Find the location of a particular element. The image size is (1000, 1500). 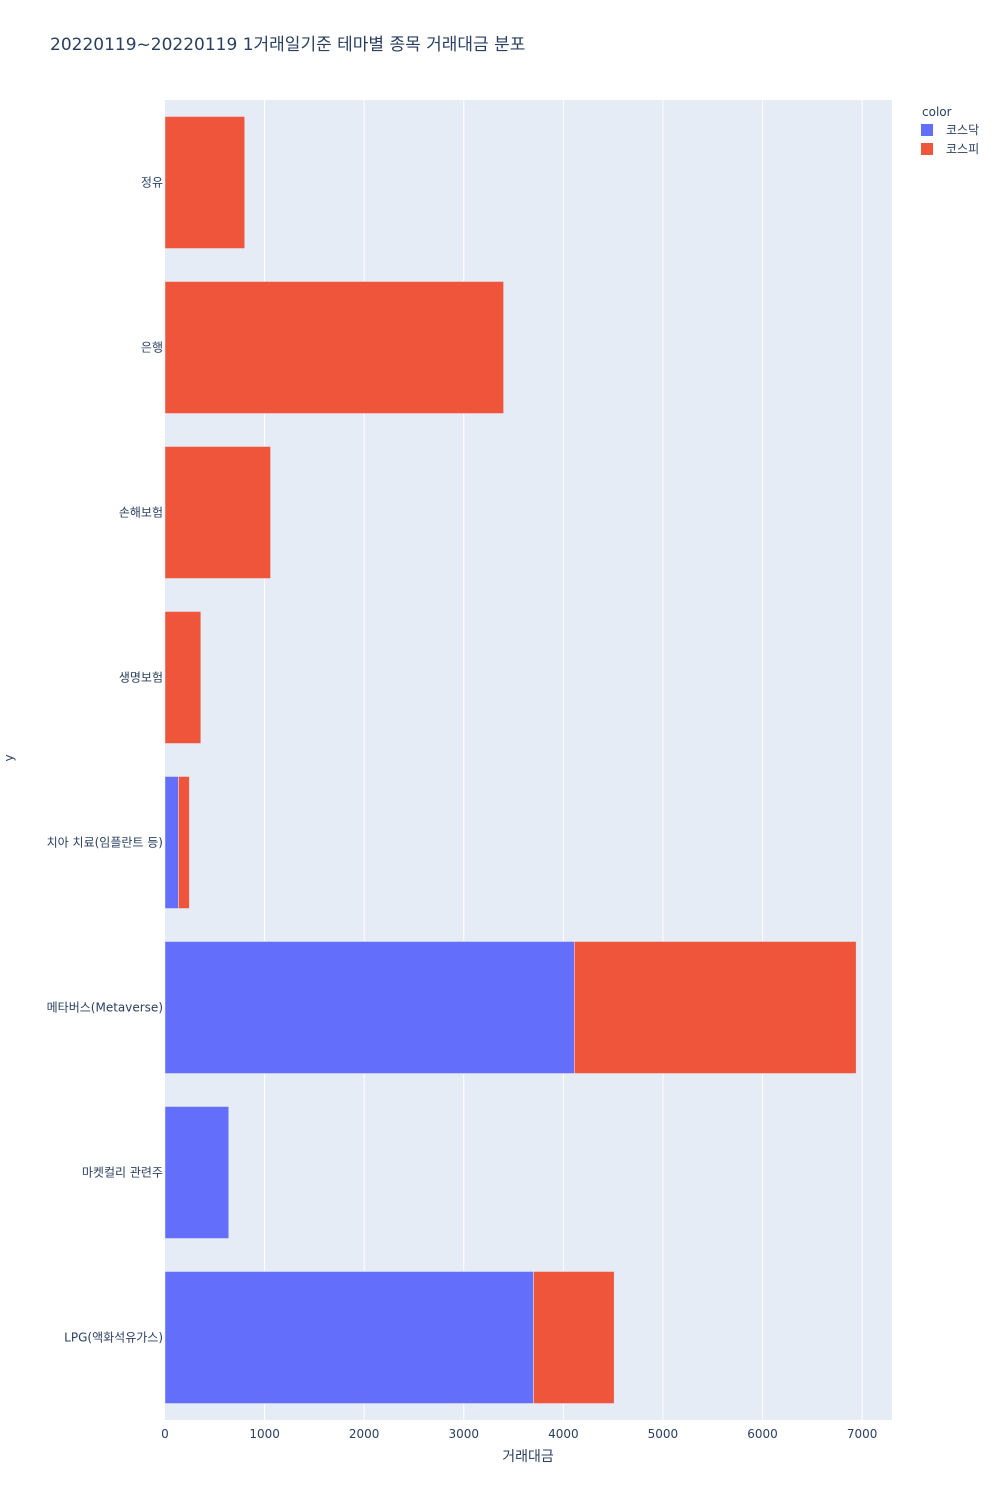

y-tick-label: 손해보험 is located at coordinates (141, 513).